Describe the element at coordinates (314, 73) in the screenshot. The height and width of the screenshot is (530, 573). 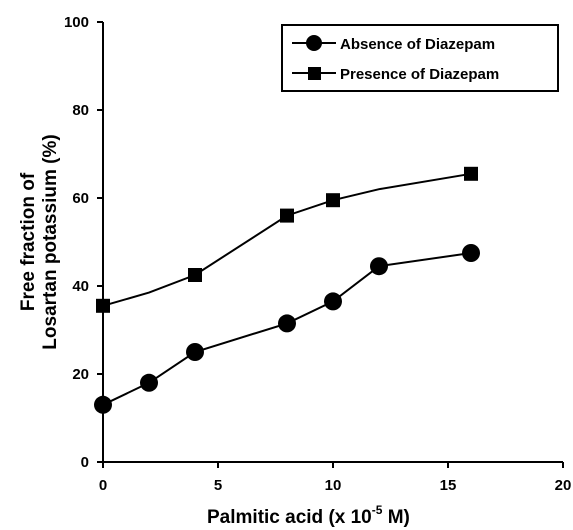
I see `legend-marker-presence` at that location.